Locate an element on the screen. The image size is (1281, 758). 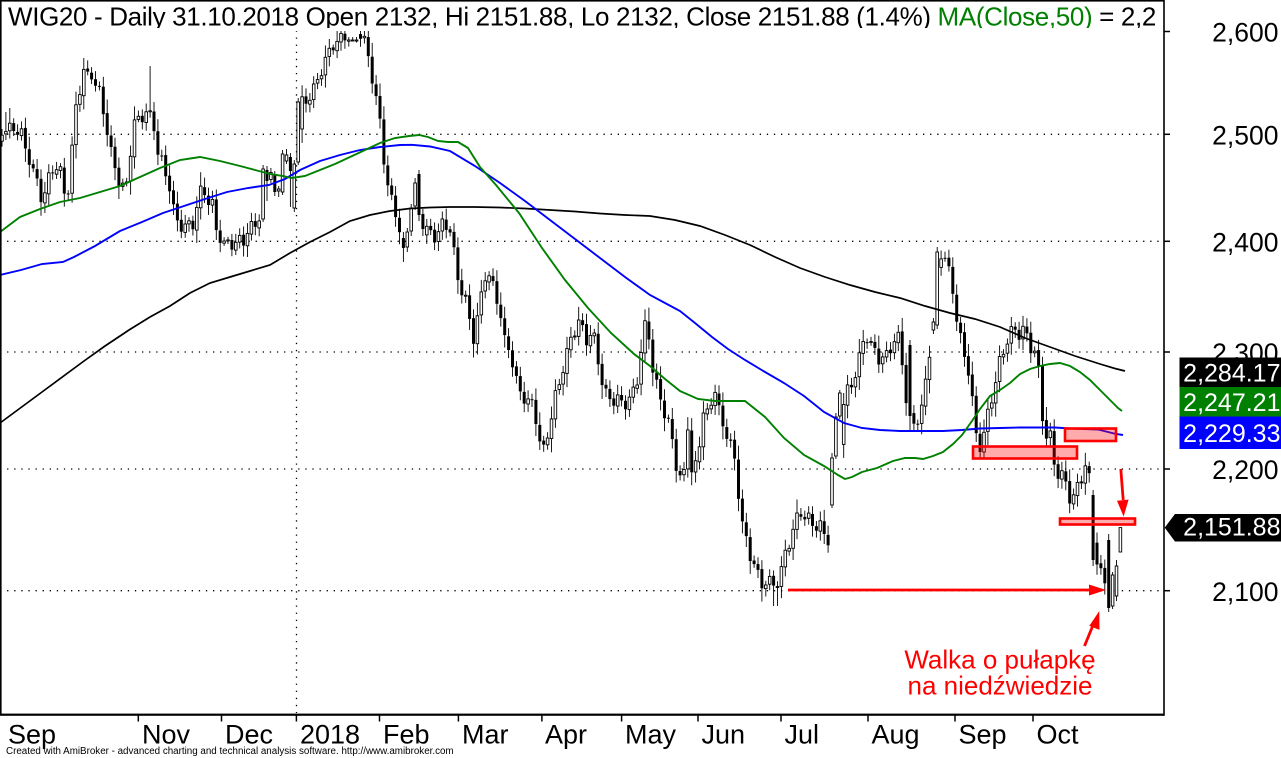
svg-text: 2,247.21 is located at coordinates (1231, 403).